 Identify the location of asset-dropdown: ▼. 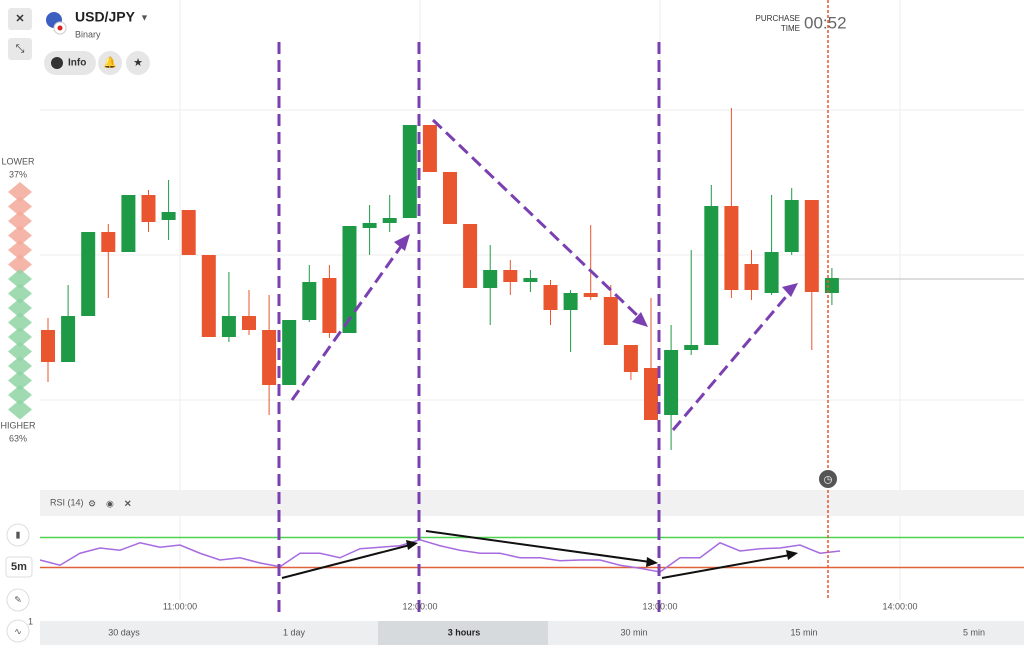
(144, 17).